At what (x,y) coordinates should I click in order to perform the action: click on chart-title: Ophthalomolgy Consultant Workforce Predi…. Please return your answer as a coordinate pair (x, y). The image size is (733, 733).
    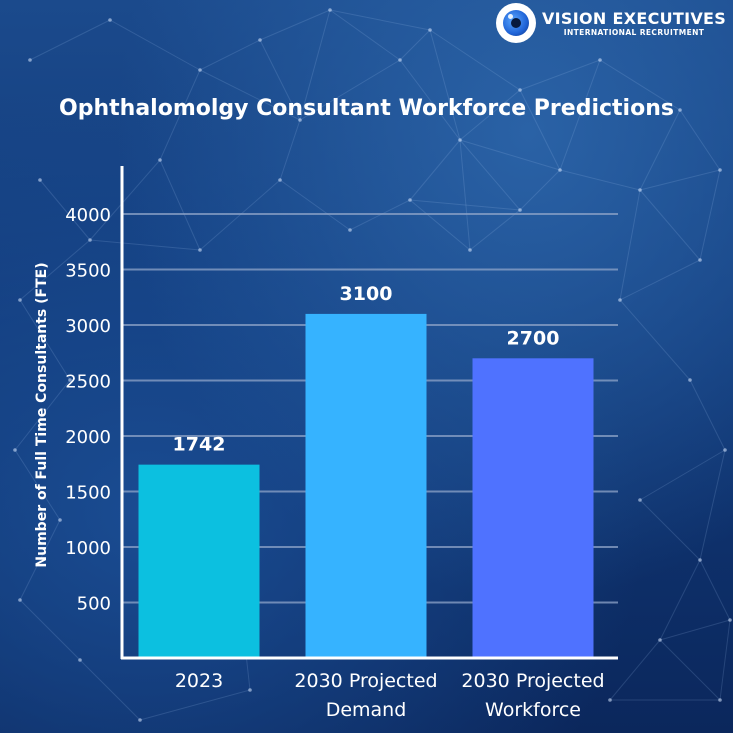
    Looking at the image, I should click on (366, 108).